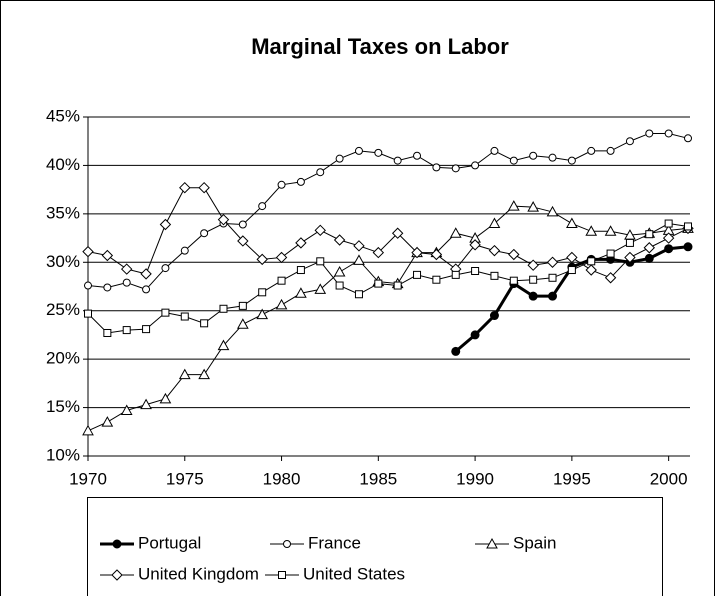  Describe the element at coordinates (378, 478) in the screenshot. I see `x-tick-label: 1985` at that location.